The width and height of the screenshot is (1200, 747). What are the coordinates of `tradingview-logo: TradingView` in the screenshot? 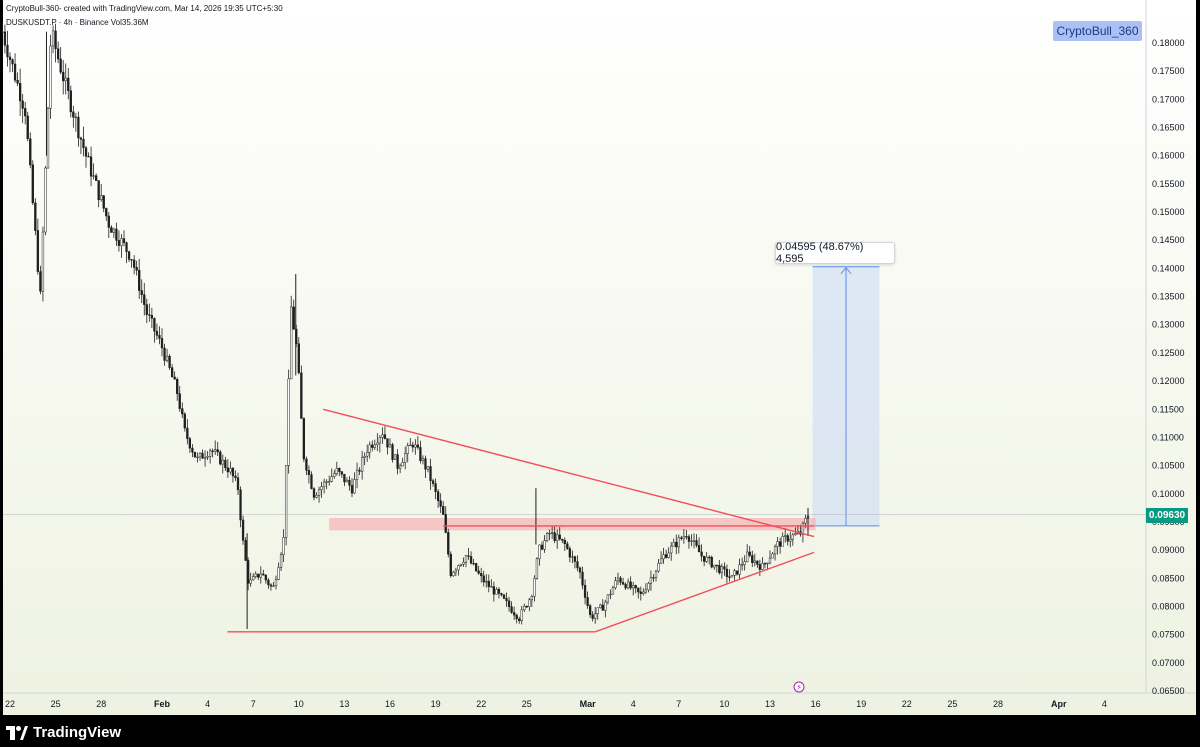 It's located at (63, 732).